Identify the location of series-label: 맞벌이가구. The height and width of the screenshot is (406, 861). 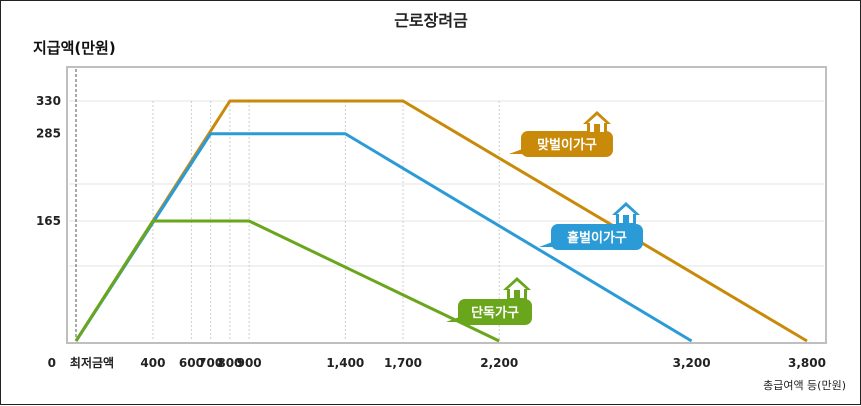
(561, 134).